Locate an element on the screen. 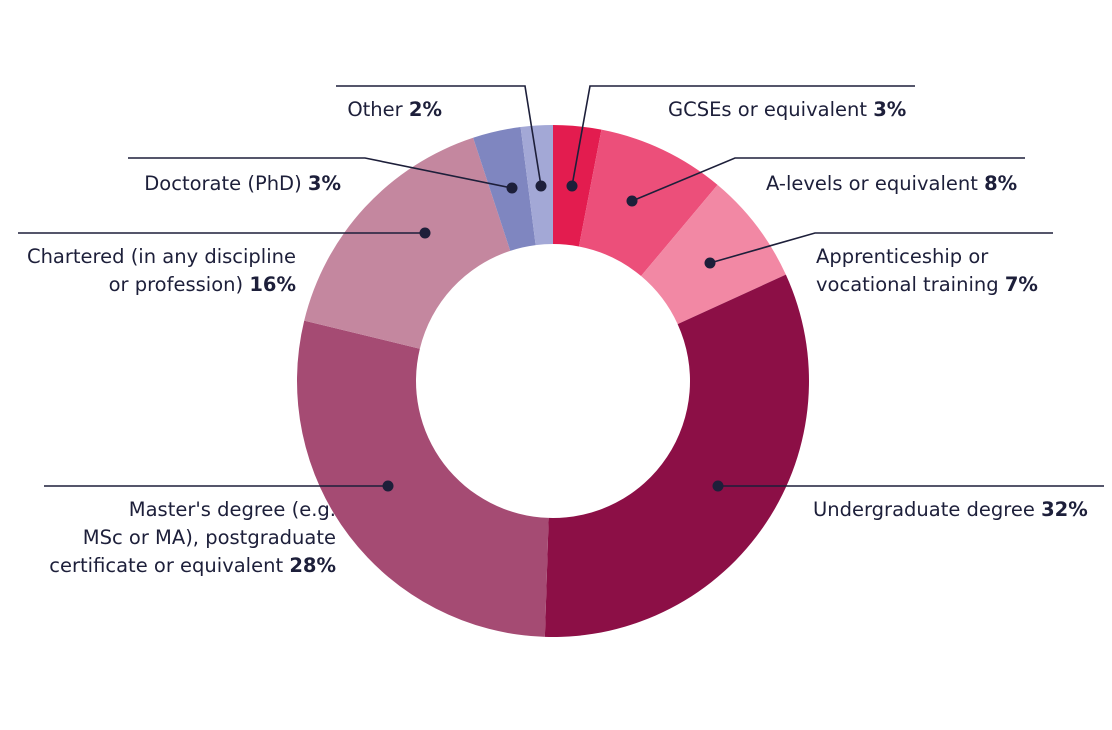  label-text: MSc or MA), postgraduate is located at coordinates (181, 538).